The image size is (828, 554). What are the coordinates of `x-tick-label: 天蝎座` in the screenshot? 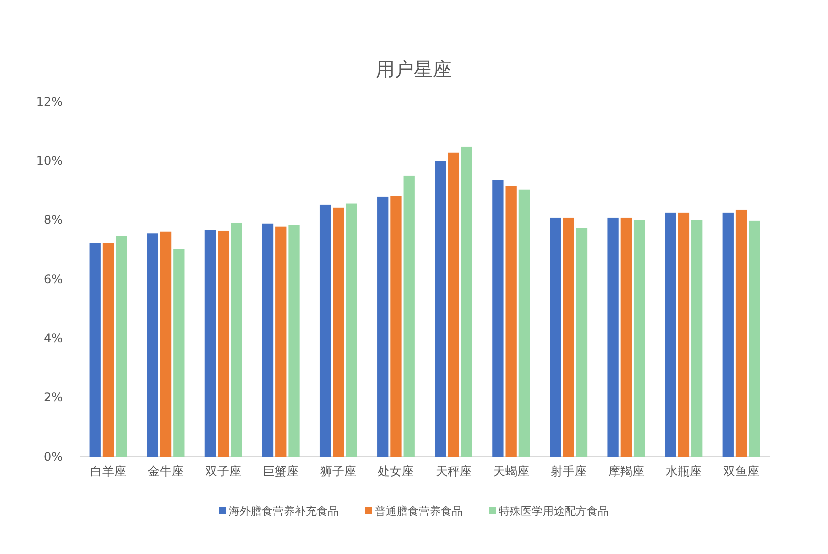 It's located at (511, 471).